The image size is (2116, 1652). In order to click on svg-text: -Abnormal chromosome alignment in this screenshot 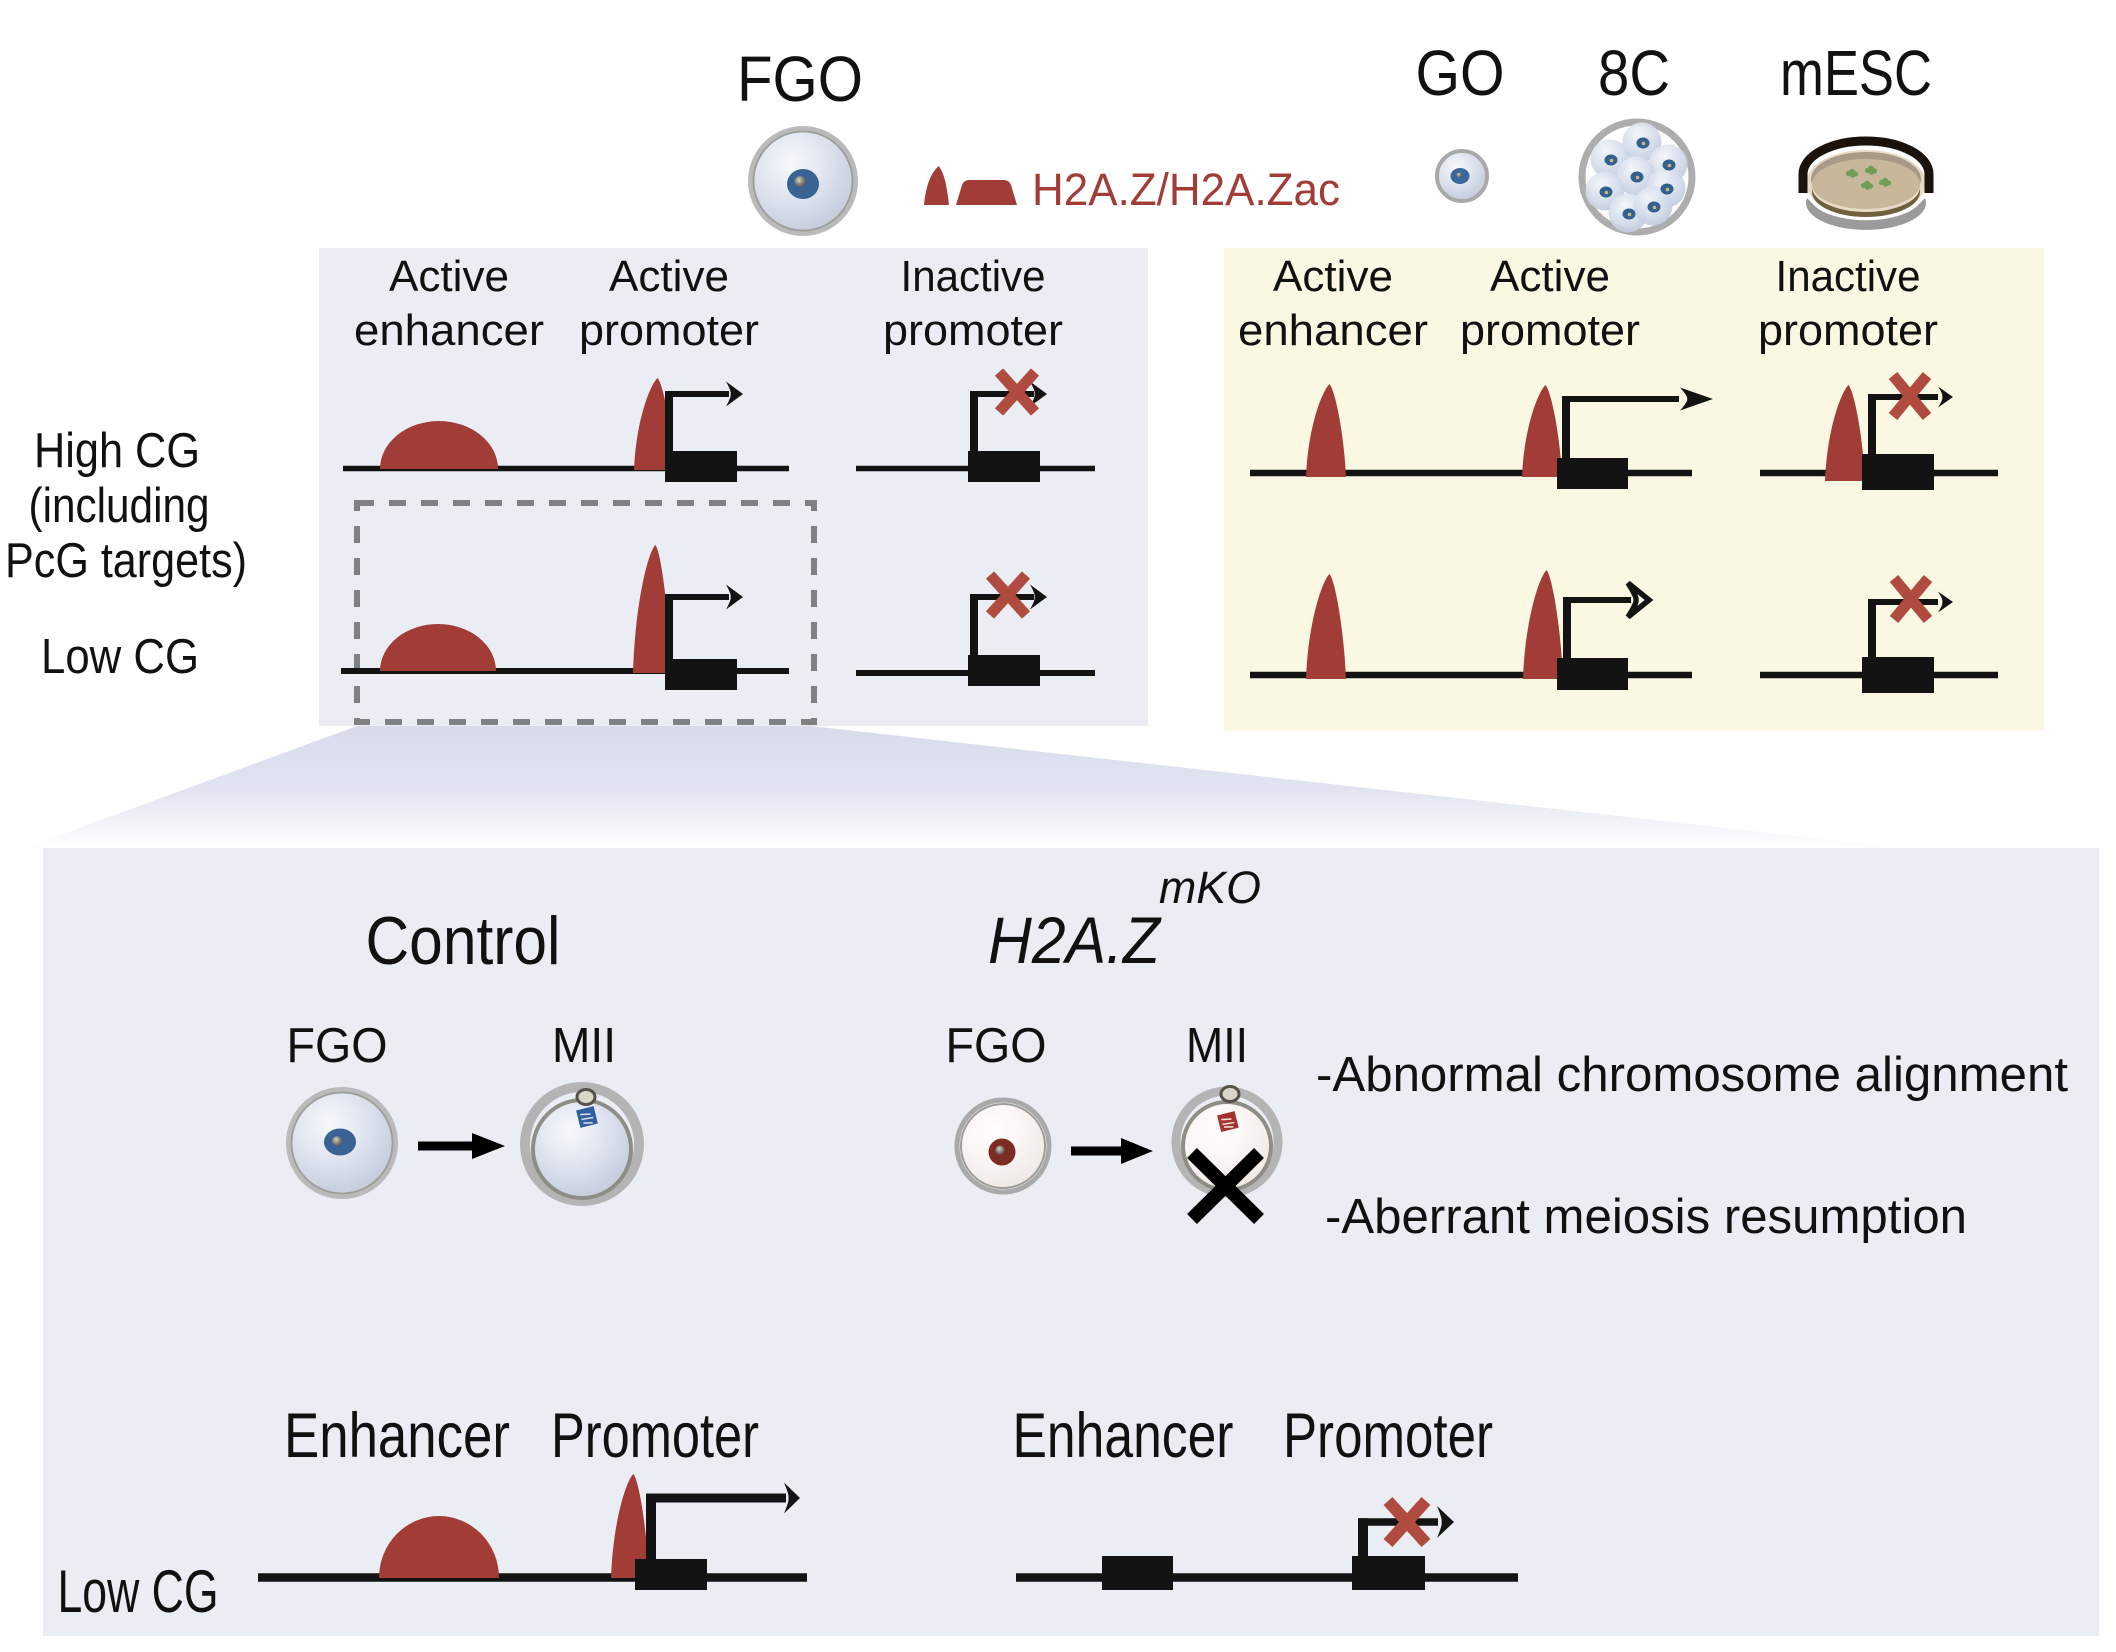, I will do `click(1692, 1075)`.